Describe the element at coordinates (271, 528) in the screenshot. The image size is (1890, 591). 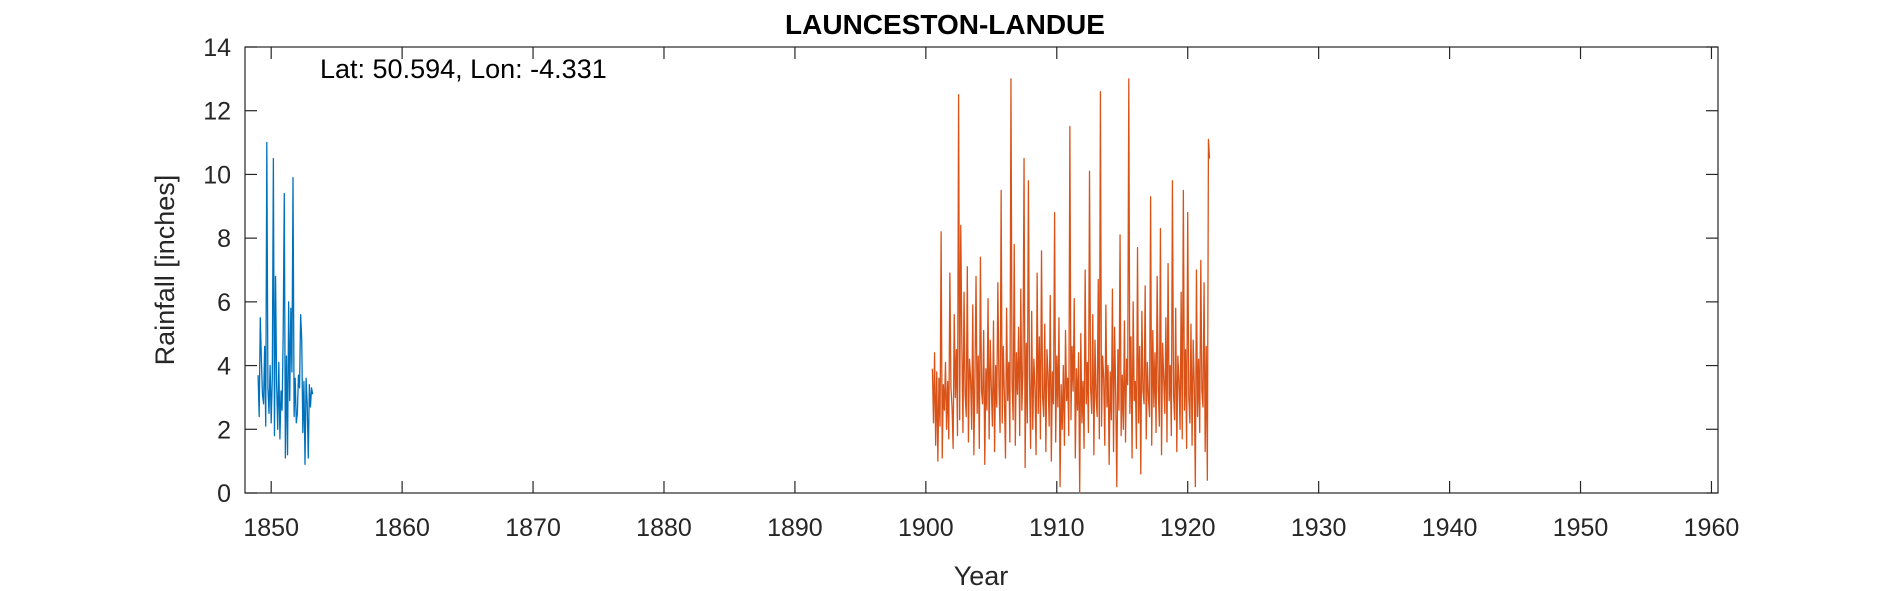
I see `x-tick-label: 1850` at that location.